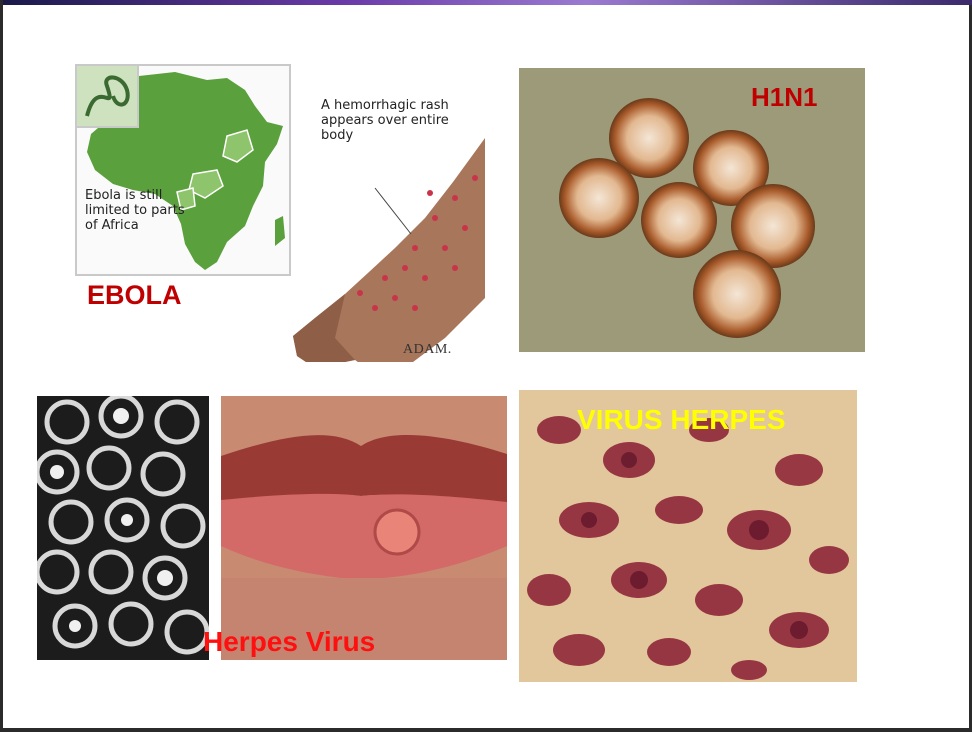  Describe the element at coordinates (289, 641) in the screenshot. I see `herpes-virus-label: Herpes Virus` at that location.